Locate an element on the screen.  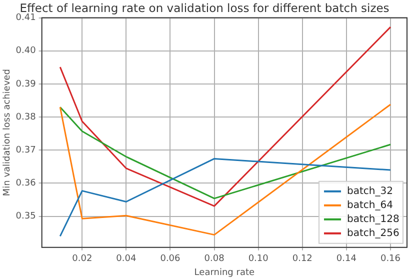
legend-label: batch_256 is located at coordinates (373, 233).